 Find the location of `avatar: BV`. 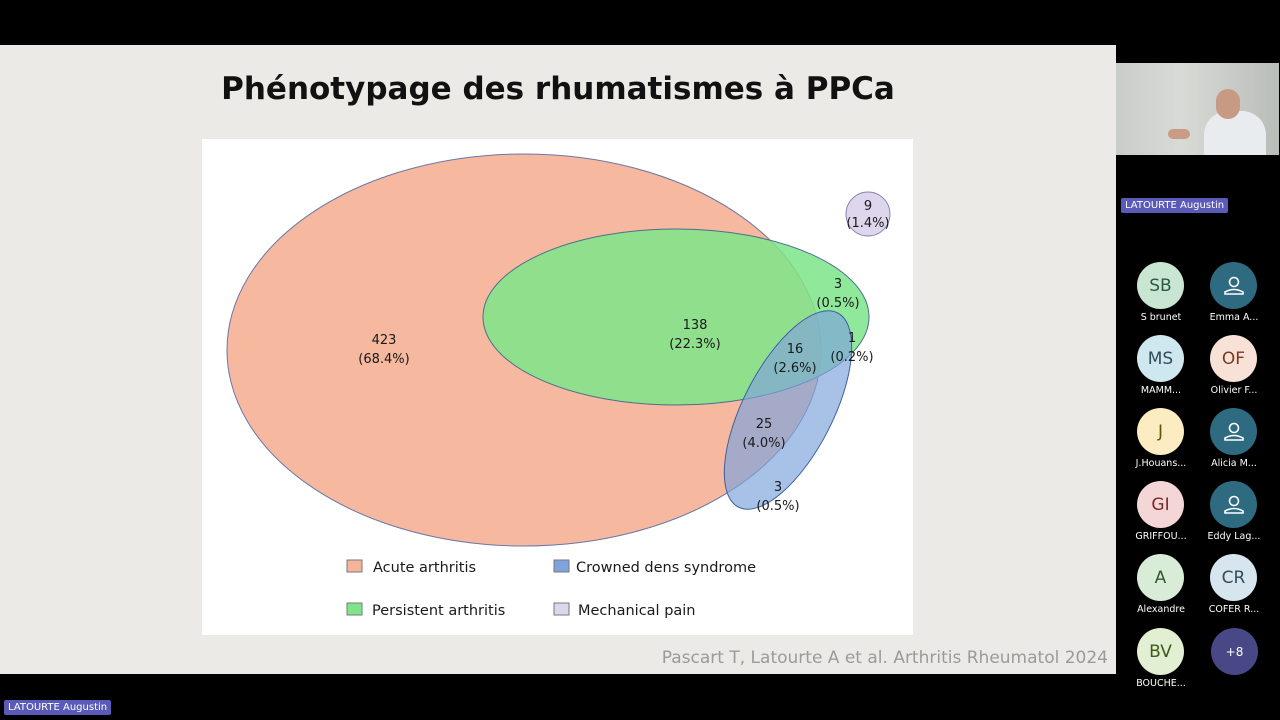

avatar: BV is located at coordinates (1160, 651).